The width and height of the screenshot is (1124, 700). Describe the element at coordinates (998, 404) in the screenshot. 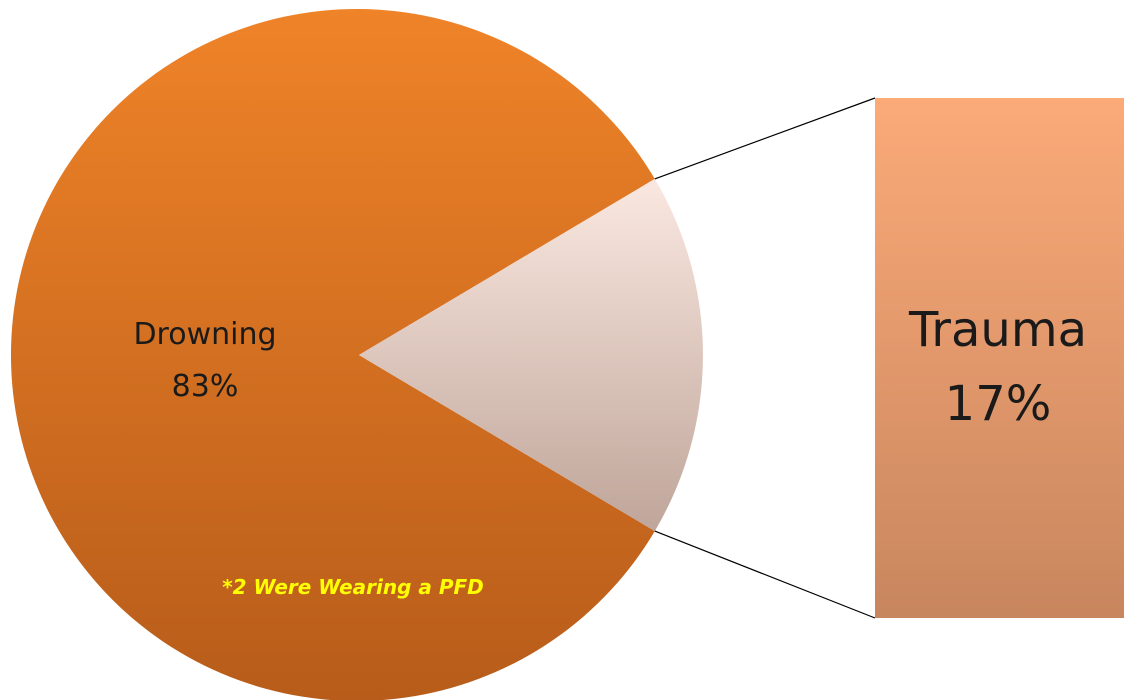

I see `bar-value-trauma: 17%` at that location.